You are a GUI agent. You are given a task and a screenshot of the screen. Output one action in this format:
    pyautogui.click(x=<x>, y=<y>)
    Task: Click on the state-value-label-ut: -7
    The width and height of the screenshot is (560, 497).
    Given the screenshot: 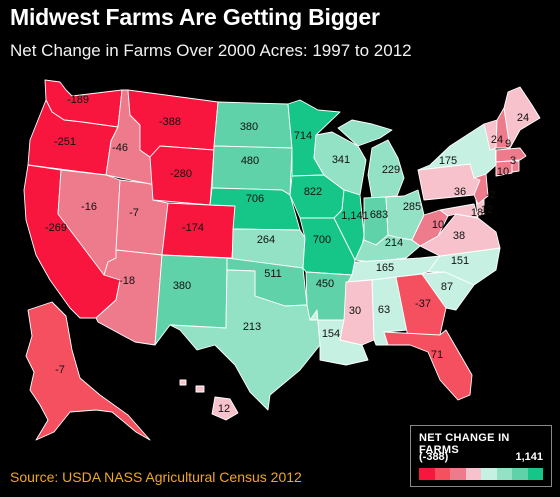 What is the action you would take?
    pyautogui.click(x=134, y=213)
    